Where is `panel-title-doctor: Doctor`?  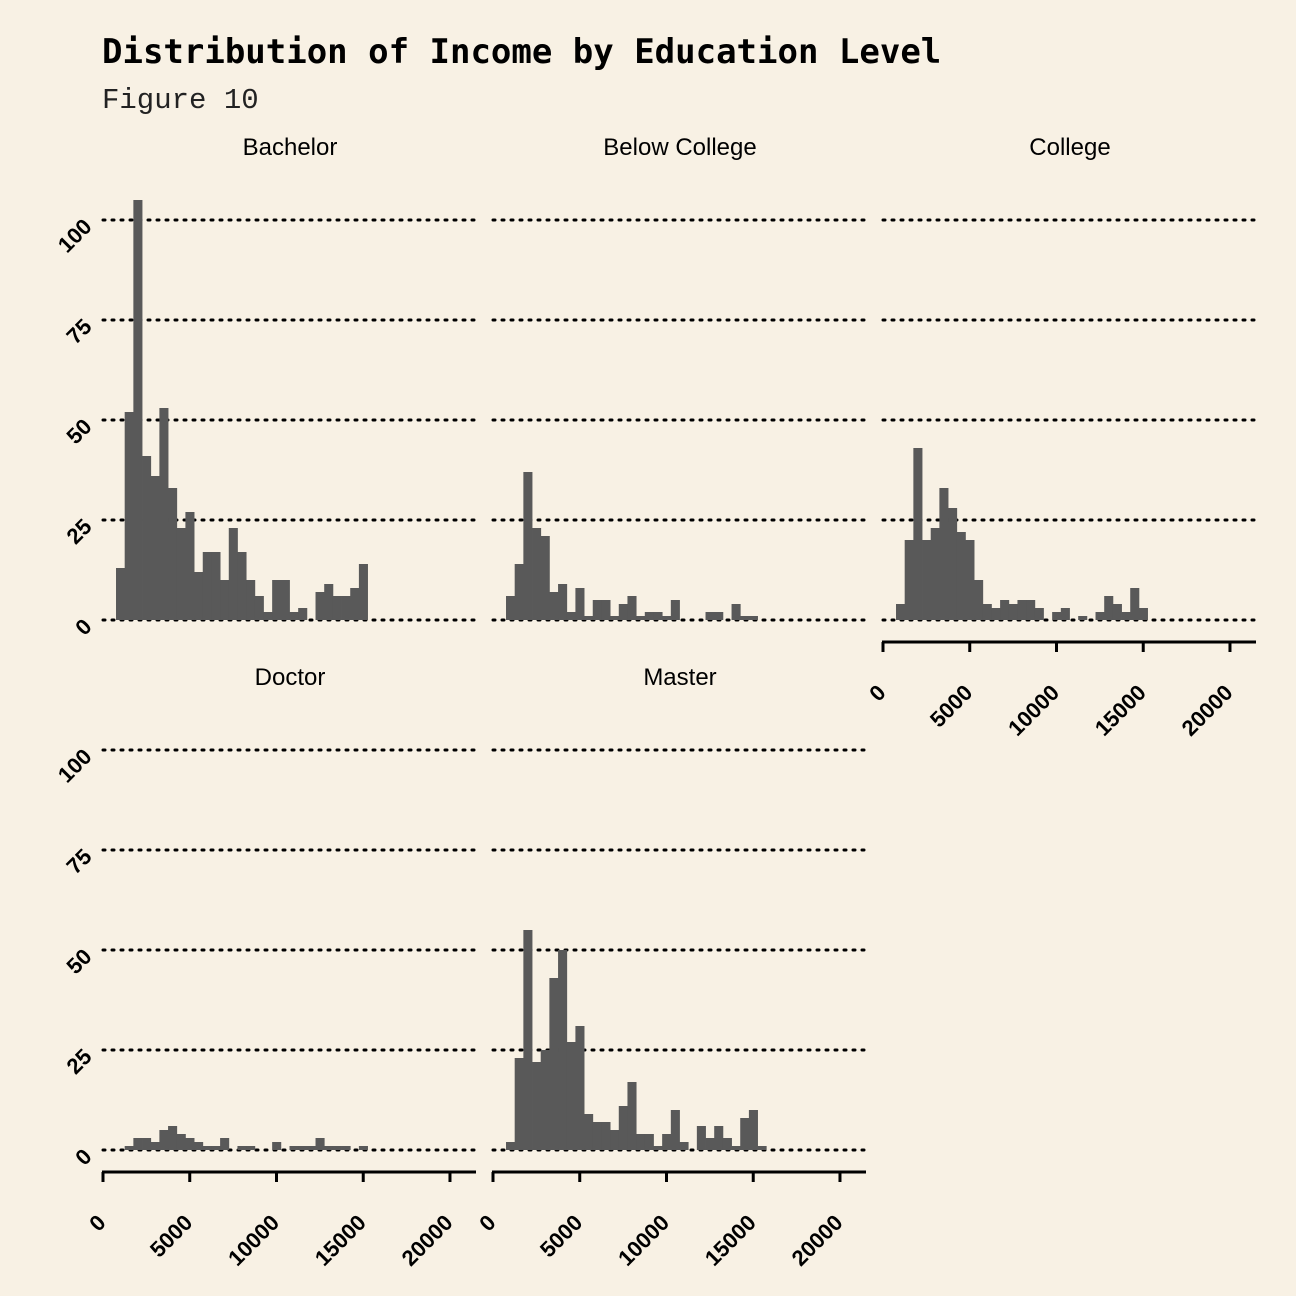 panel-title-doctor: Doctor is located at coordinates (290, 677).